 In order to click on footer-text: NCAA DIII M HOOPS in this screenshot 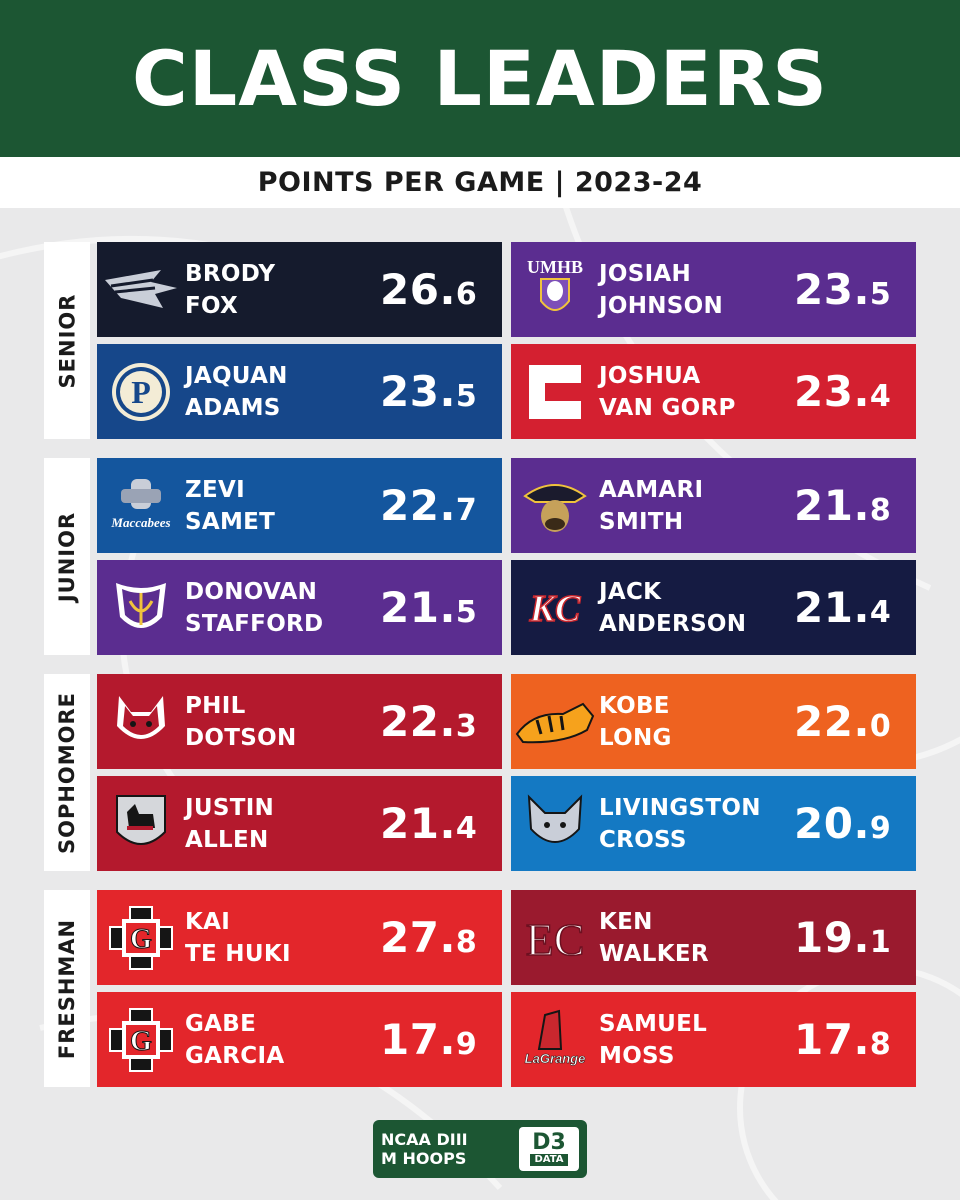, I will do `click(450, 1149)`.